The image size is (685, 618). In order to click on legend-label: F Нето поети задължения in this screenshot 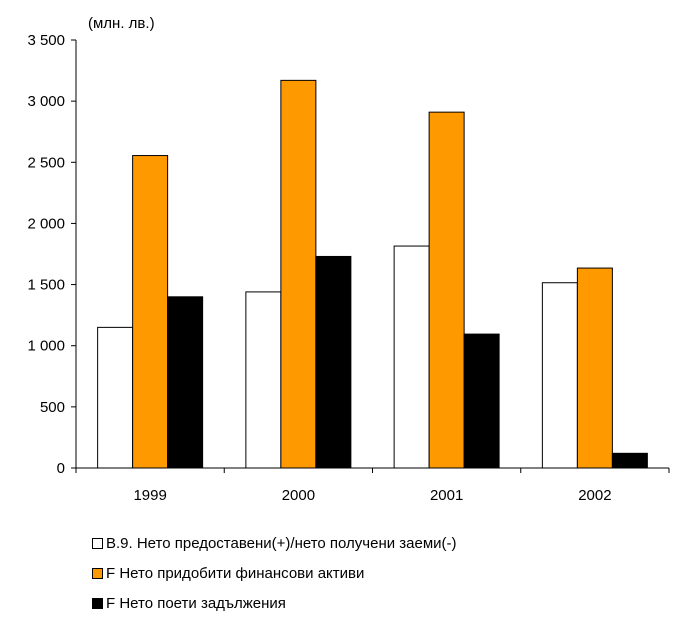, I will do `click(196, 603)`.